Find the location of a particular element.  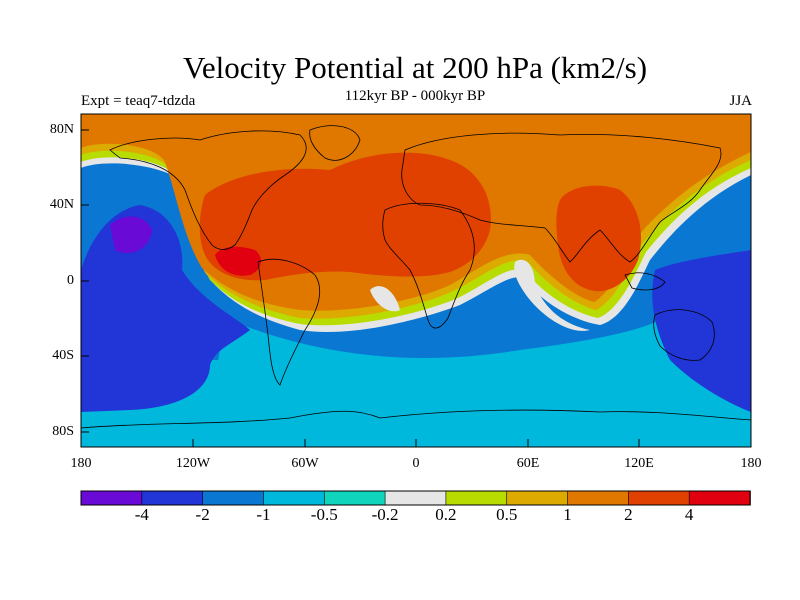

lon-label-180w: 180 is located at coordinates (81, 463).